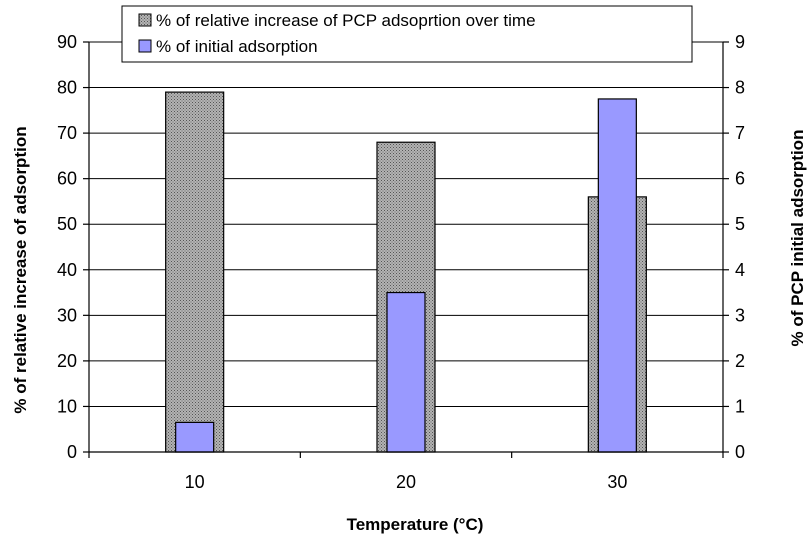  What do you see at coordinates (72, 452) in the screenshot?
I see `y-left-tick-label: 0` at bounding box center [72, 452].